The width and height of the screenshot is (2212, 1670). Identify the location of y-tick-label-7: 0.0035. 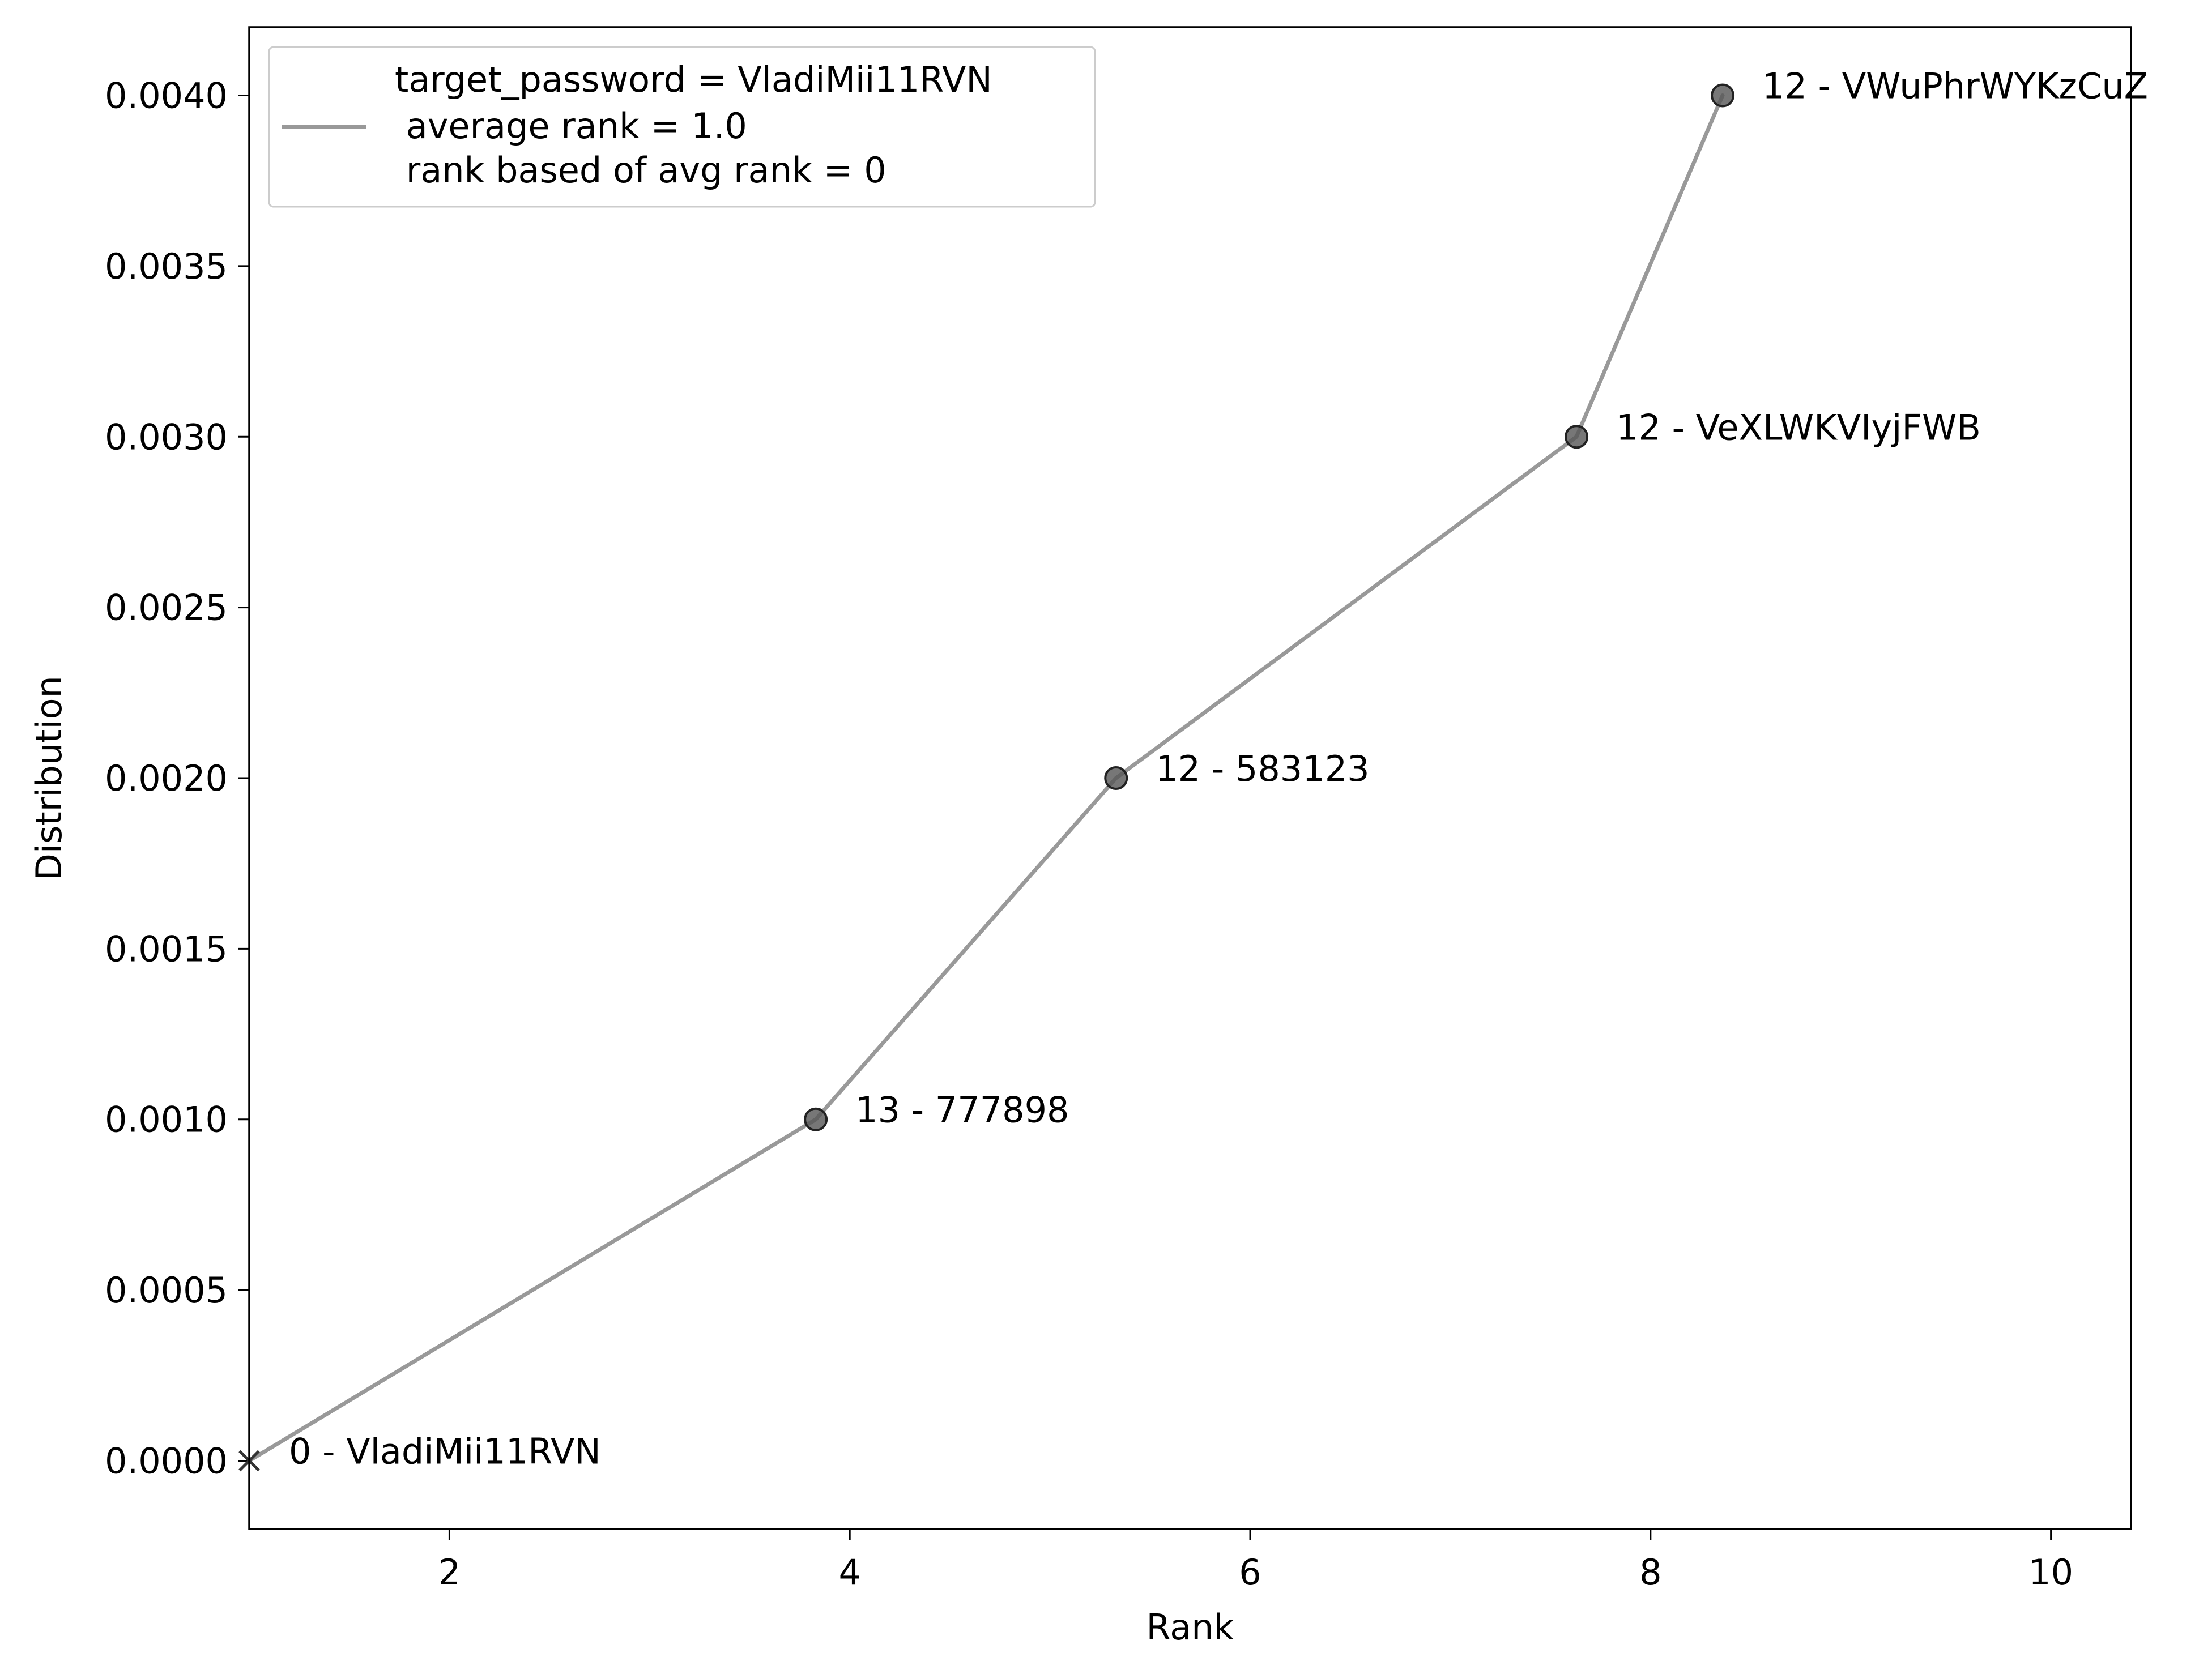
(166, 266).